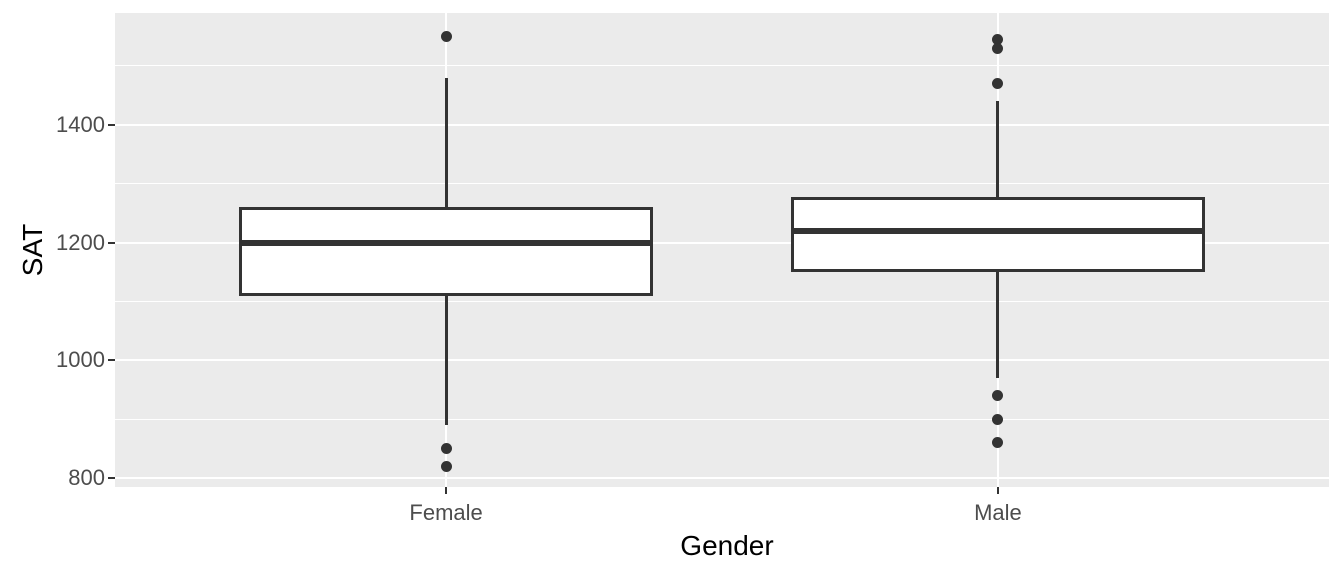 The image size is (1344, 576). What do you see at coordinates (80, 360) in the screenshot?
I see `y-tick-label: 1000` at bounding box center [80, 360].